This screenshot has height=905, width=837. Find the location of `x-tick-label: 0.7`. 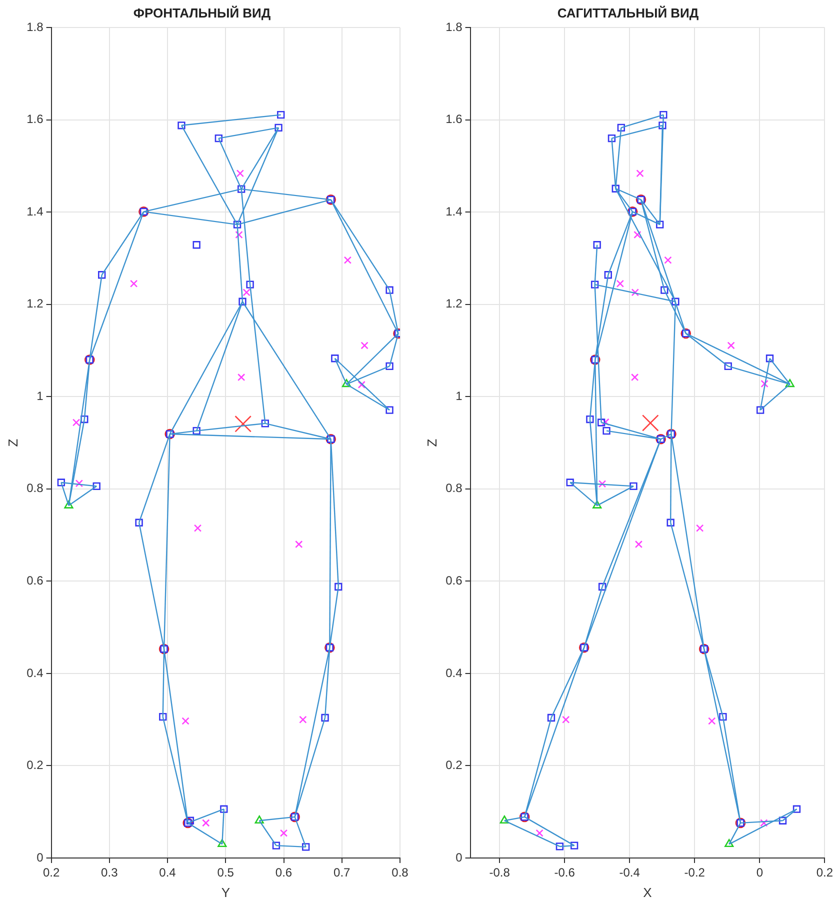

x-tick-label: 0.7 is located at coordinates (342, 873).